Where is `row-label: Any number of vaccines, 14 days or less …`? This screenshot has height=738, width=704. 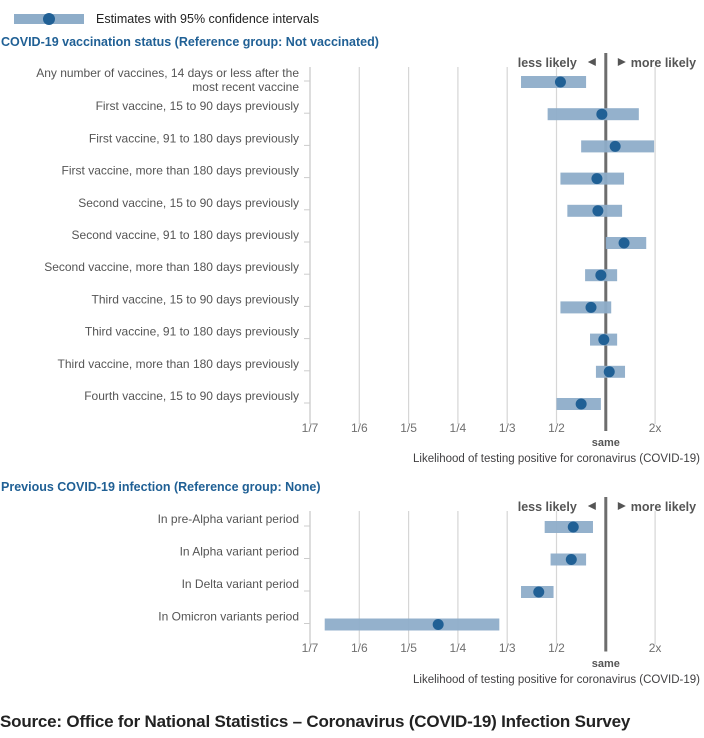
row-label: Any number of vaccines, 14 days or less … is located at coordinates (167, 73).